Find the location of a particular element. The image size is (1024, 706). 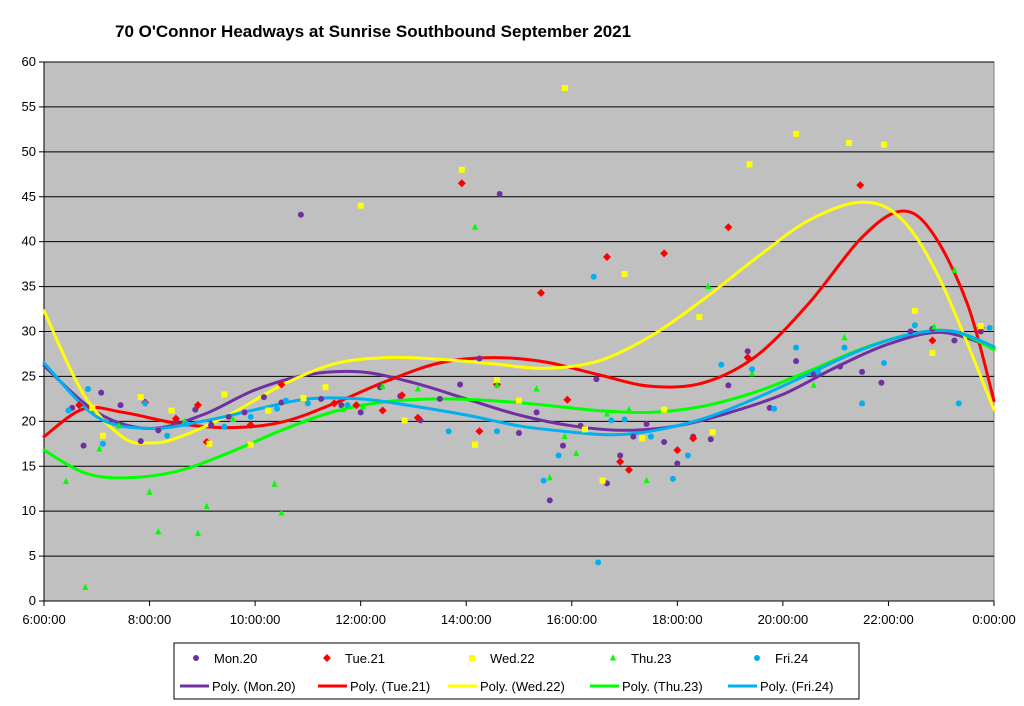

x-tick-label: 0:00:00 is located at coordinates (993, 619).